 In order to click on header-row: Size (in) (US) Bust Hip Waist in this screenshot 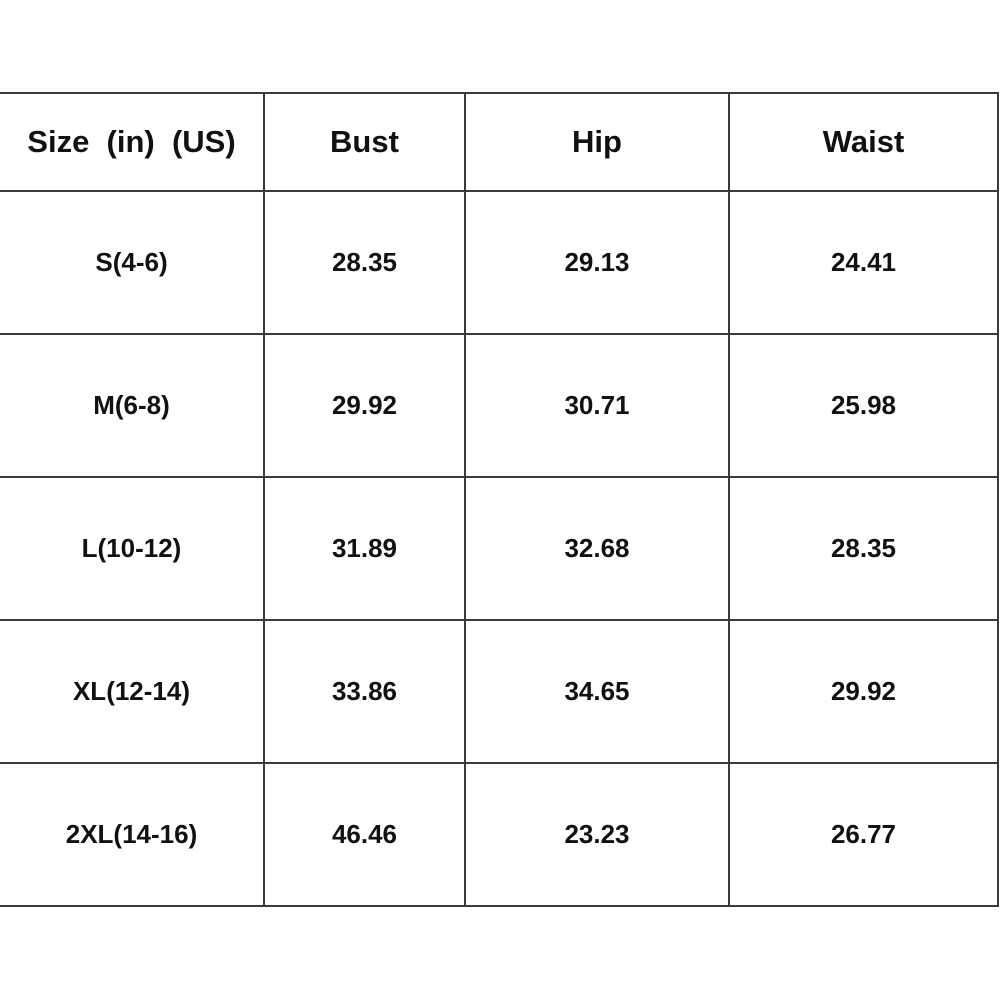, I will do `click(499, 142)`.